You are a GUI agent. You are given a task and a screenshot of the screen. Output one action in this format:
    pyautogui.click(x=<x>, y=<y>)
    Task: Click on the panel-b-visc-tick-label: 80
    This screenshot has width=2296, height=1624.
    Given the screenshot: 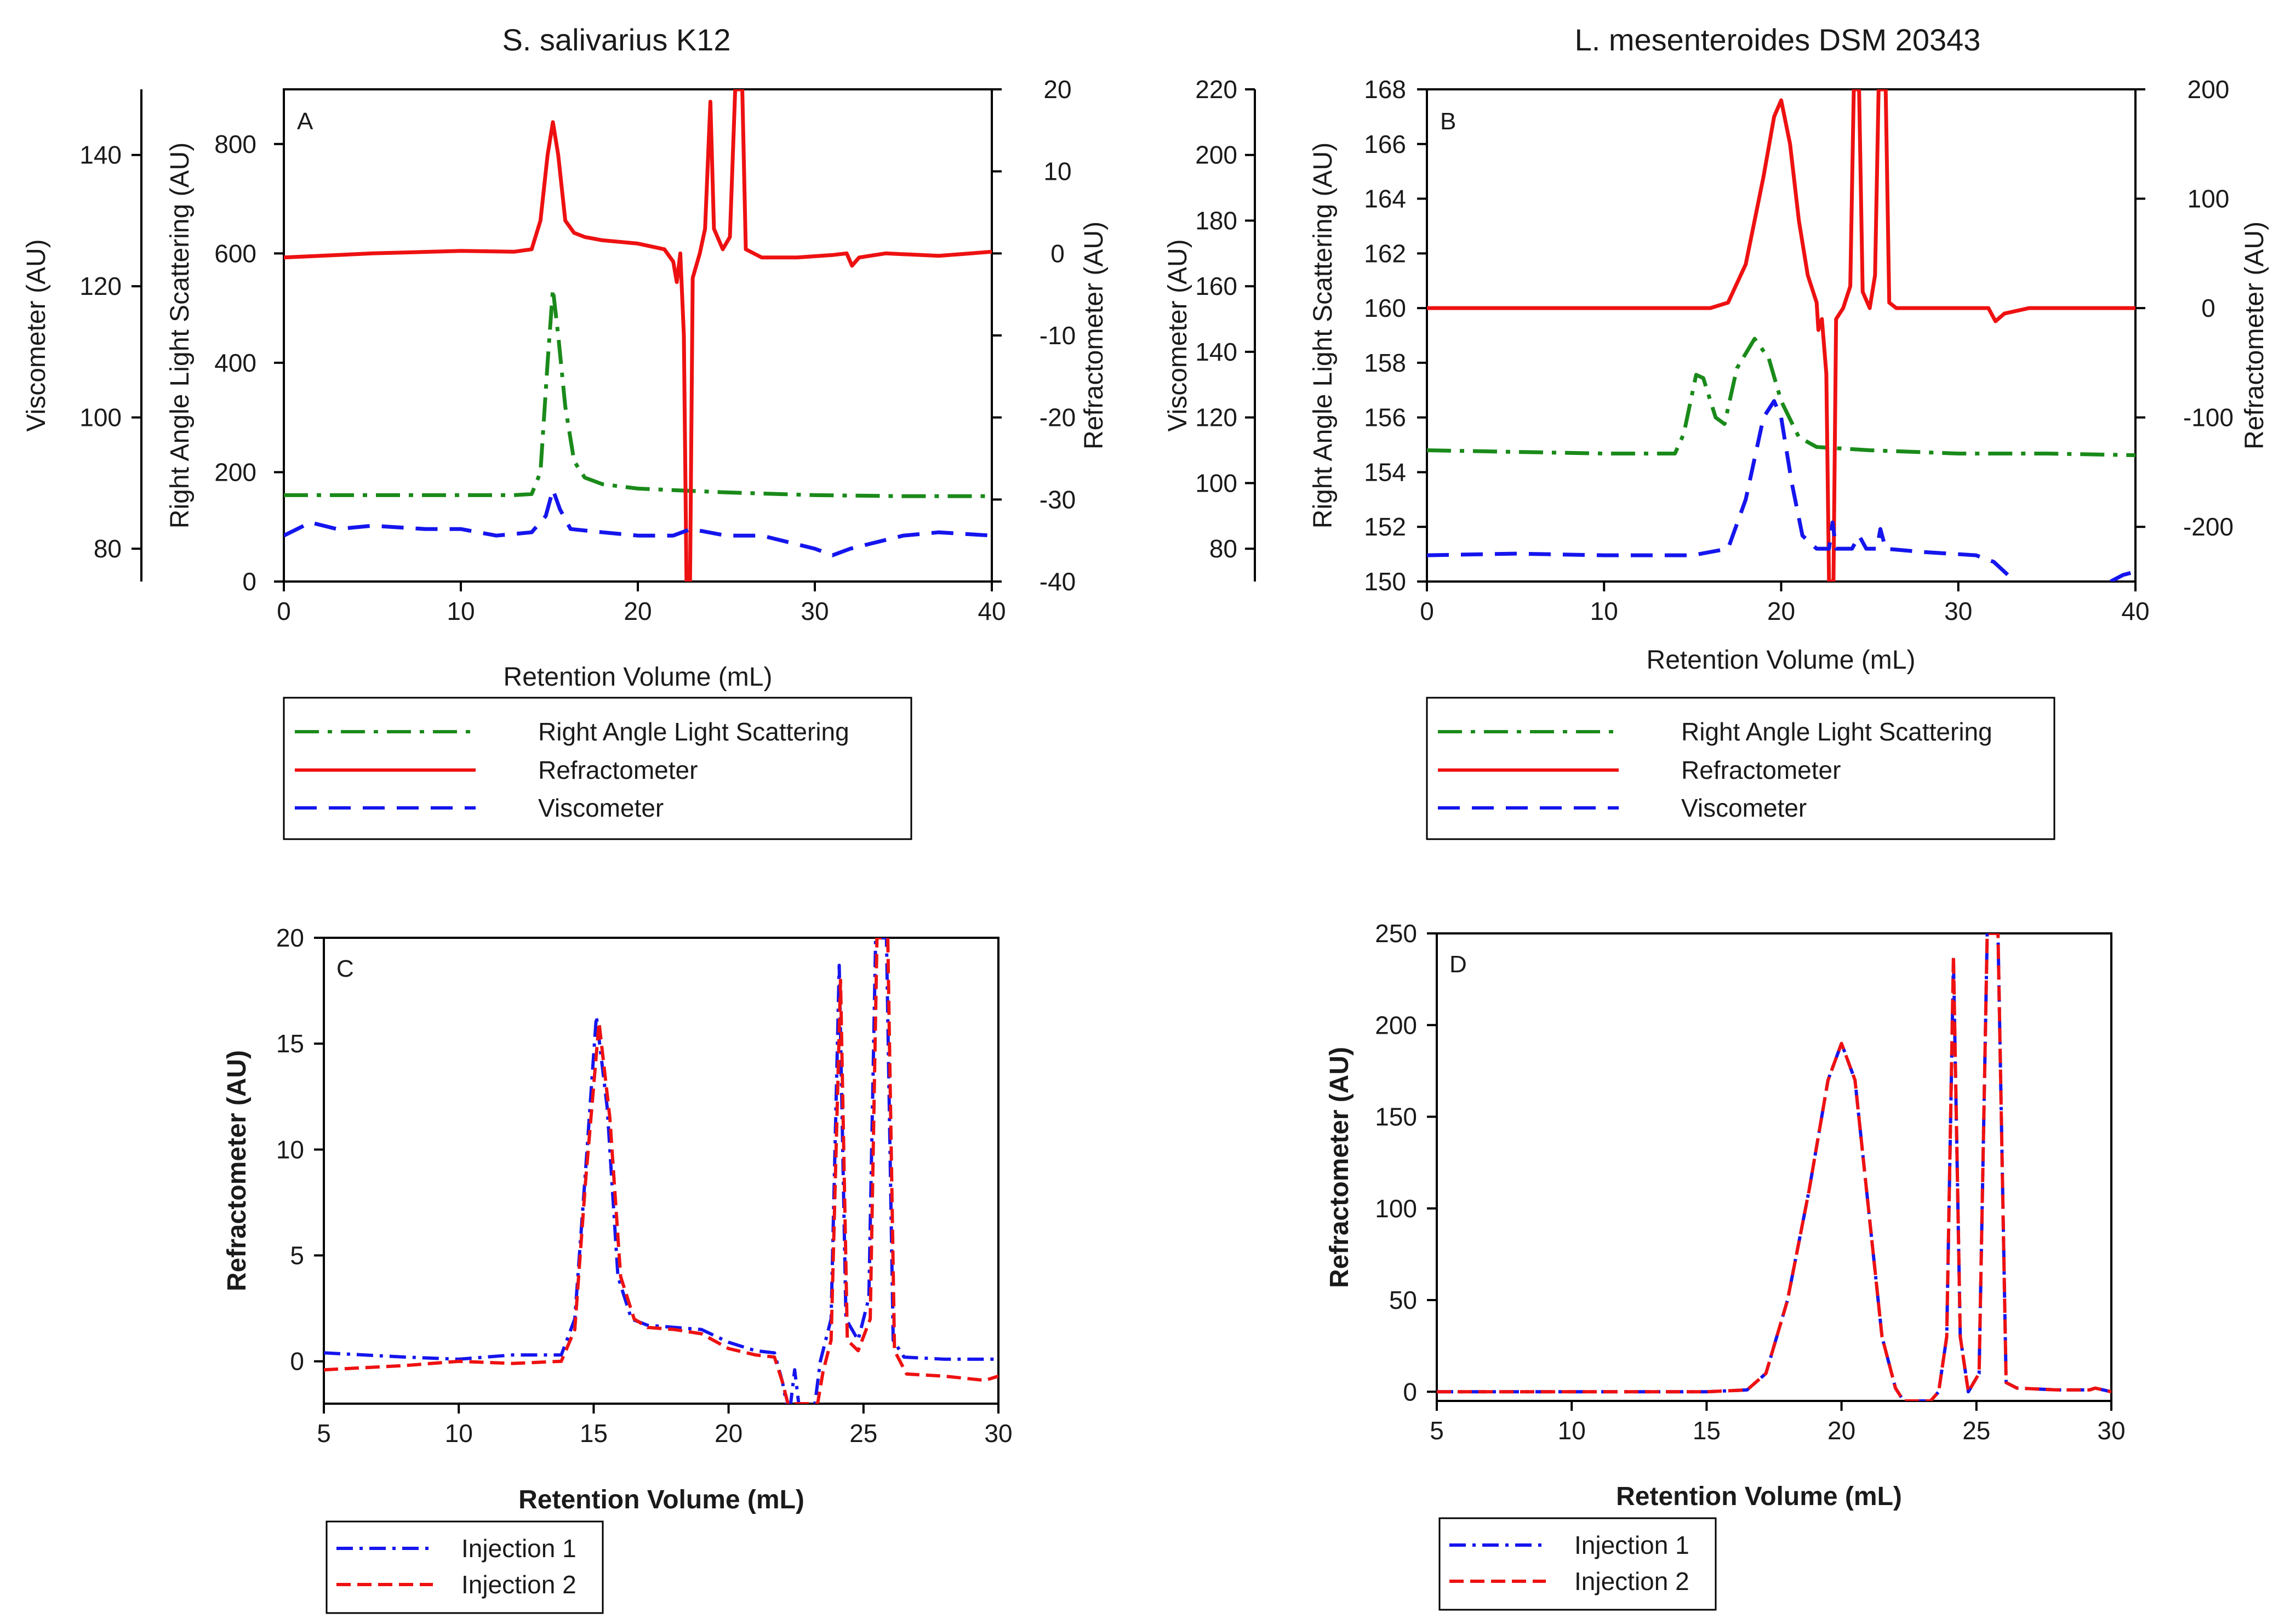 What is the action you would take?
    pyautogui.click(x=1223, y=548)
    